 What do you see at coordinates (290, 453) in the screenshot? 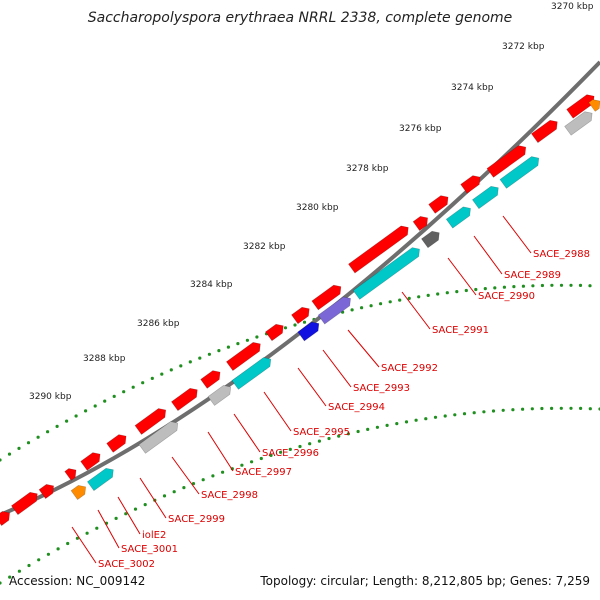
I see `gene-label-sace-2996: SACE_2996` at bounding box center [290, 453].